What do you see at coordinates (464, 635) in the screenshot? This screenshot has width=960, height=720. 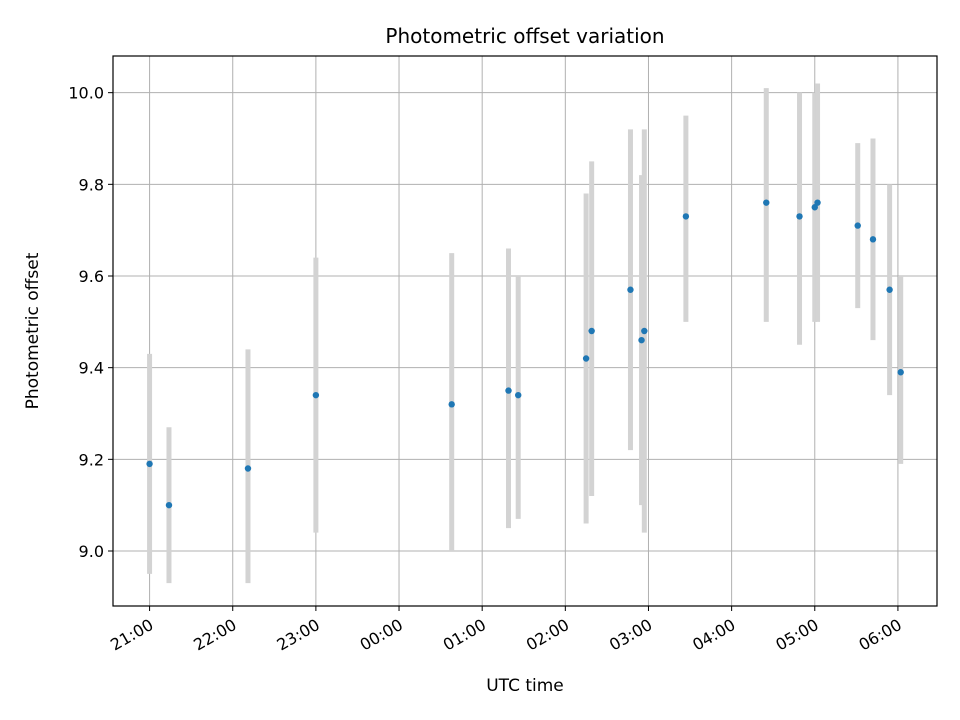 I see `x-tick-label: 01:00` at bounding box center [464, 635].